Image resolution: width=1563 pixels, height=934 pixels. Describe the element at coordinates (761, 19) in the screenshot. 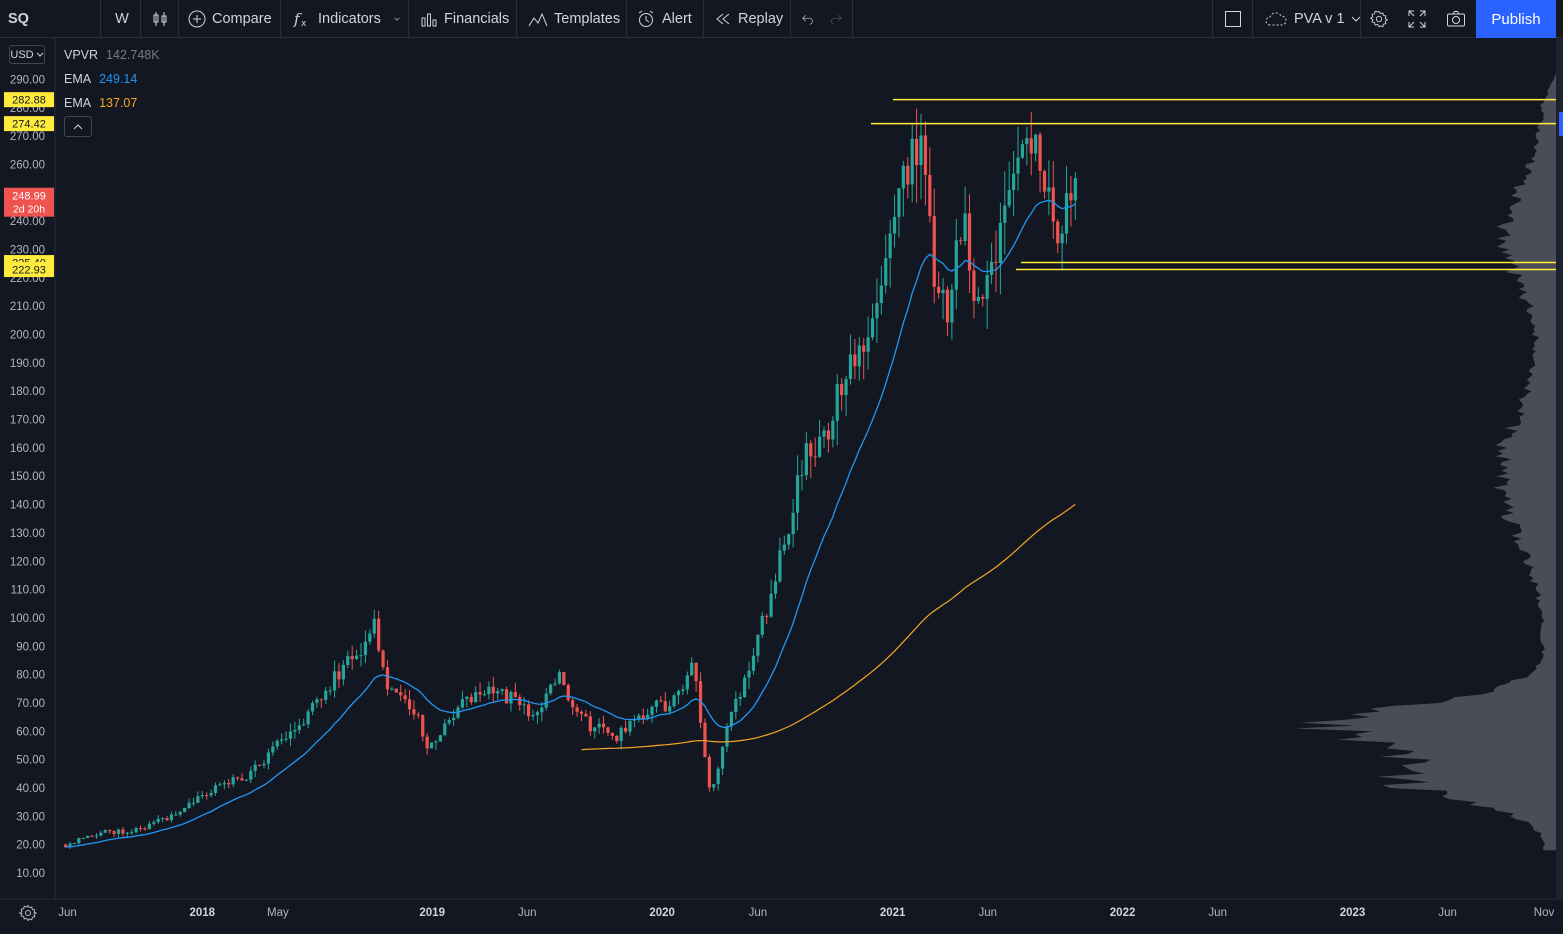

I see `replay-label: Replay` at that location.